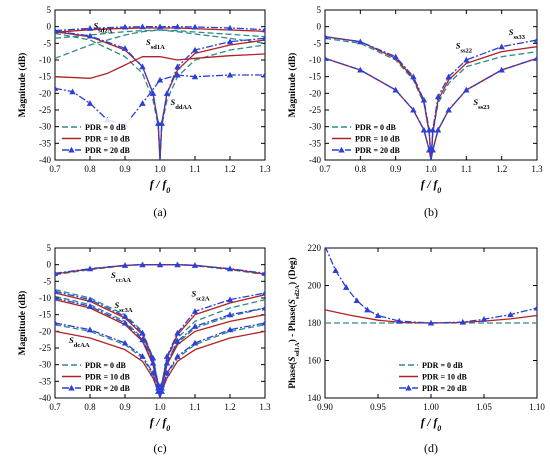  I want to click on curve-annotation: Sss22, so click(464, 47).